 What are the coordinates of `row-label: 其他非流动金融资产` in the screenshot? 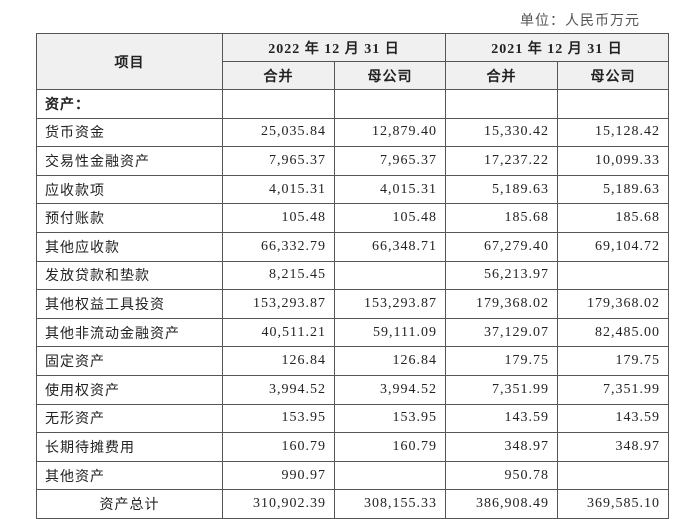 It's located at (129, 332).